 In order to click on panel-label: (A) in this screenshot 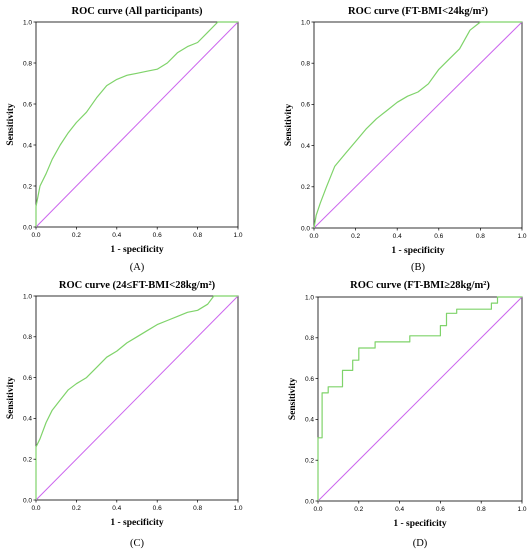, I will do `click(137, 267)`.